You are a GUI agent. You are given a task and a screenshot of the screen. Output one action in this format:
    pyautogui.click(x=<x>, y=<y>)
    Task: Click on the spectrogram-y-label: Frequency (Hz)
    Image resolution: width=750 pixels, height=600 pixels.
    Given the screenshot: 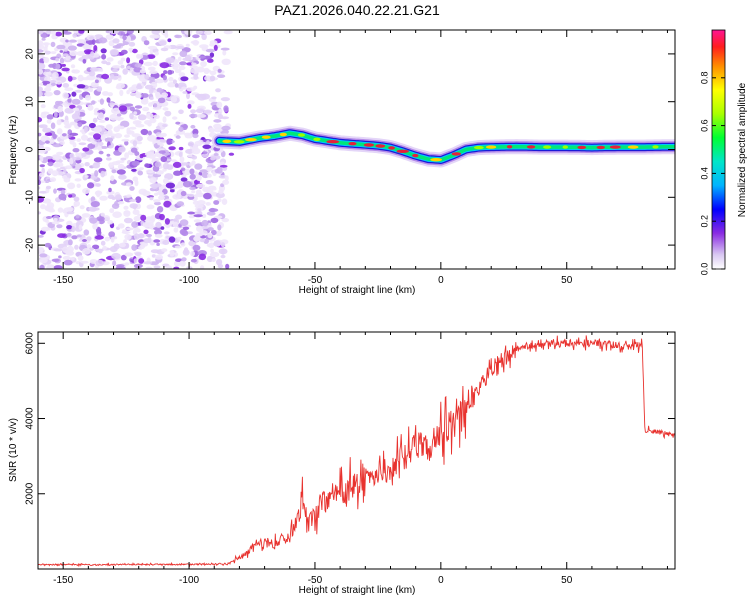 What is the action you would take?
    pyautogui.click(x=13, y=150)
    